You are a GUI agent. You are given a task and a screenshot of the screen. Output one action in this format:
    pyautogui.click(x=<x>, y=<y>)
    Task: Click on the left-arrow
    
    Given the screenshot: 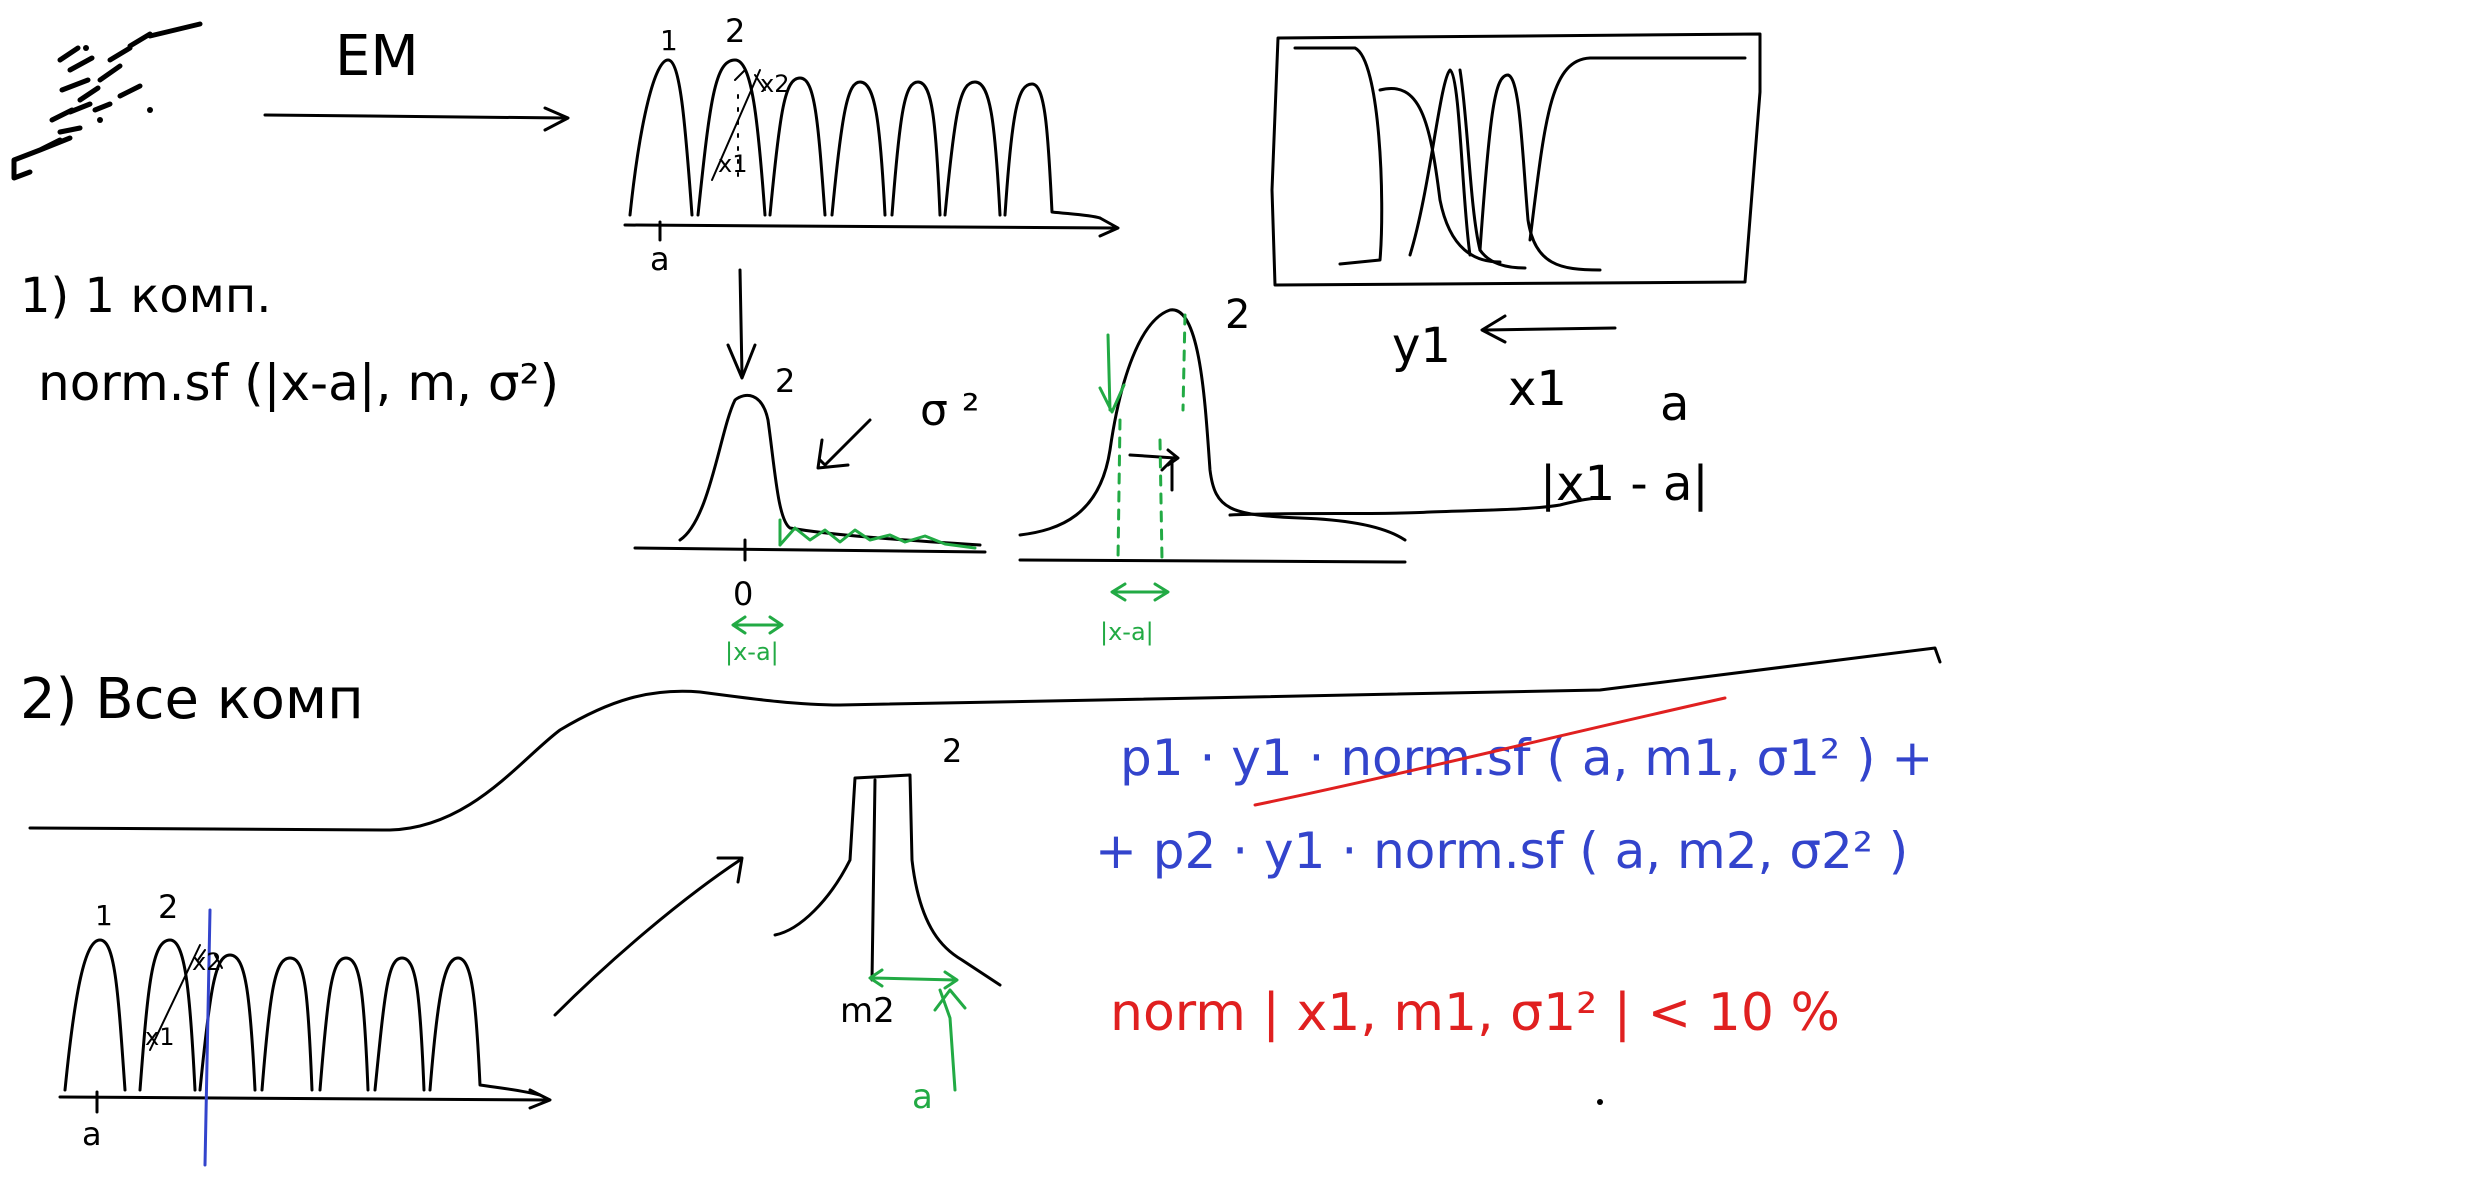 What is the action you would take?
    pyautogui.click(x=1548, y=329)
    